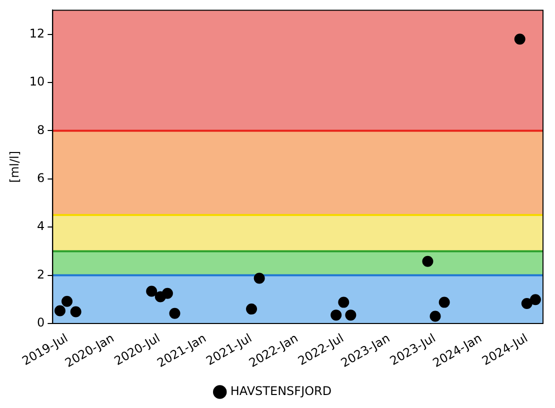 This screenshot has height=408, width=555. Describe the element at coordinates (41, 226) in the screenshot. I see `y-tick-label: 4` at that location.